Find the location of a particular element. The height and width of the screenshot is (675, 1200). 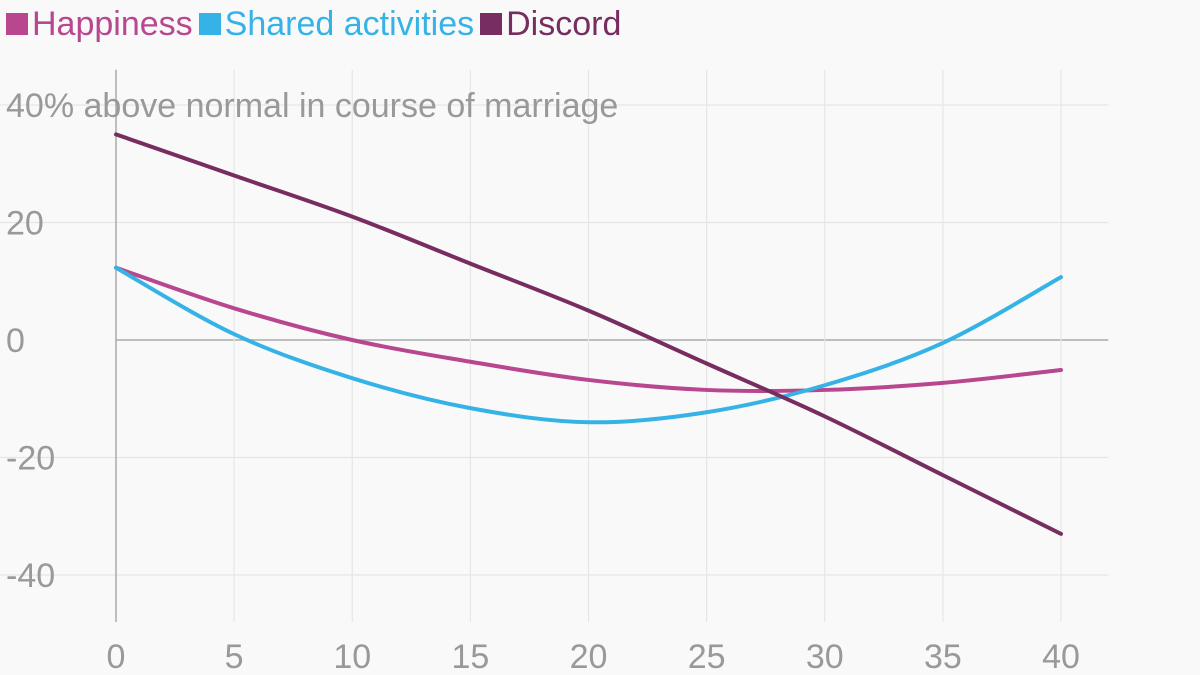

legend-item-happiness: Happiness is located at coordinates (99, 24).